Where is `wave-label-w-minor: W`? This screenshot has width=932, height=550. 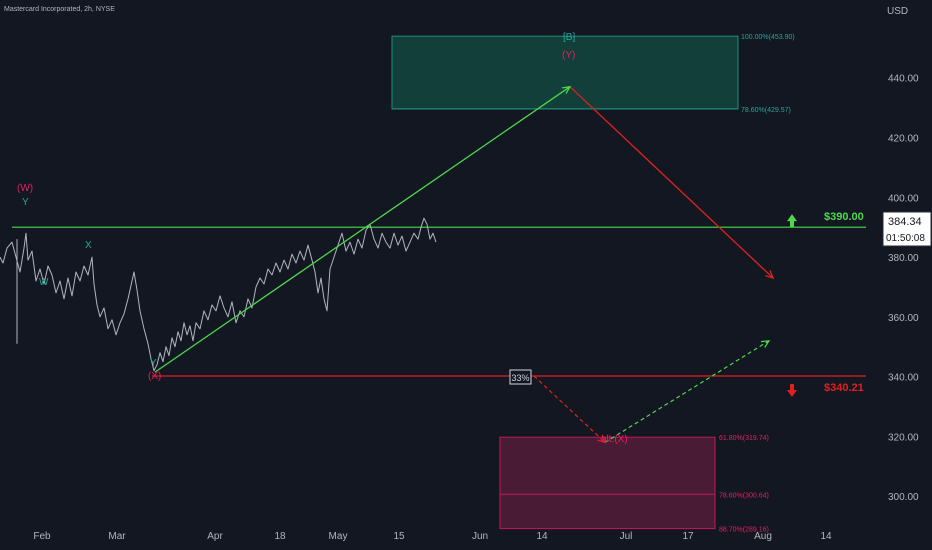
wave-label-w-minor: W is located at coordinates (44, 282).